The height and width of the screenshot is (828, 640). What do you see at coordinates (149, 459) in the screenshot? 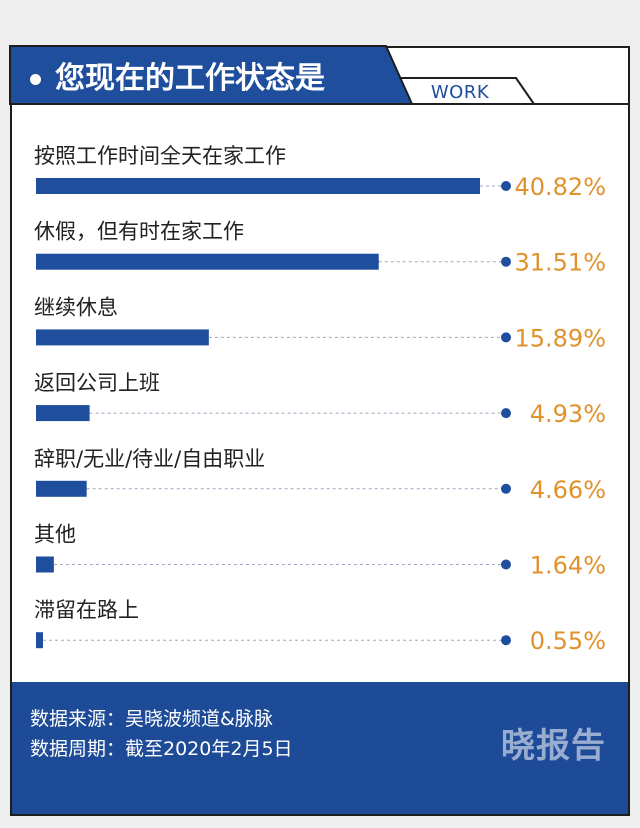
I see `category-label: 辞职/无业/待业/自由职业` at bounding box center [149, 459].